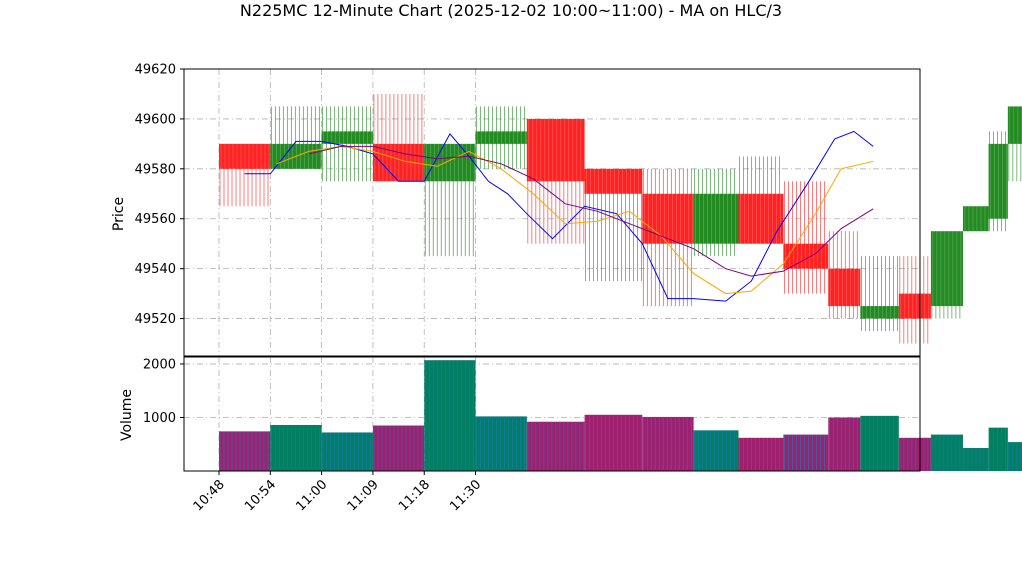 This screenshot has height=575, width=1022. Describe the element at coordinates (155, 119) in the screenshot. I see `price-tick-label: 49600` at that location.